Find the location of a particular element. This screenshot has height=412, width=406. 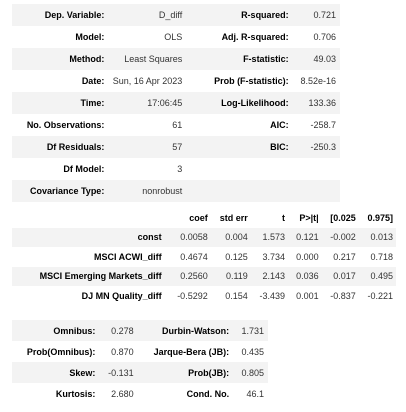

coef-cell: -0.002 is located at coordinates (340, 237).